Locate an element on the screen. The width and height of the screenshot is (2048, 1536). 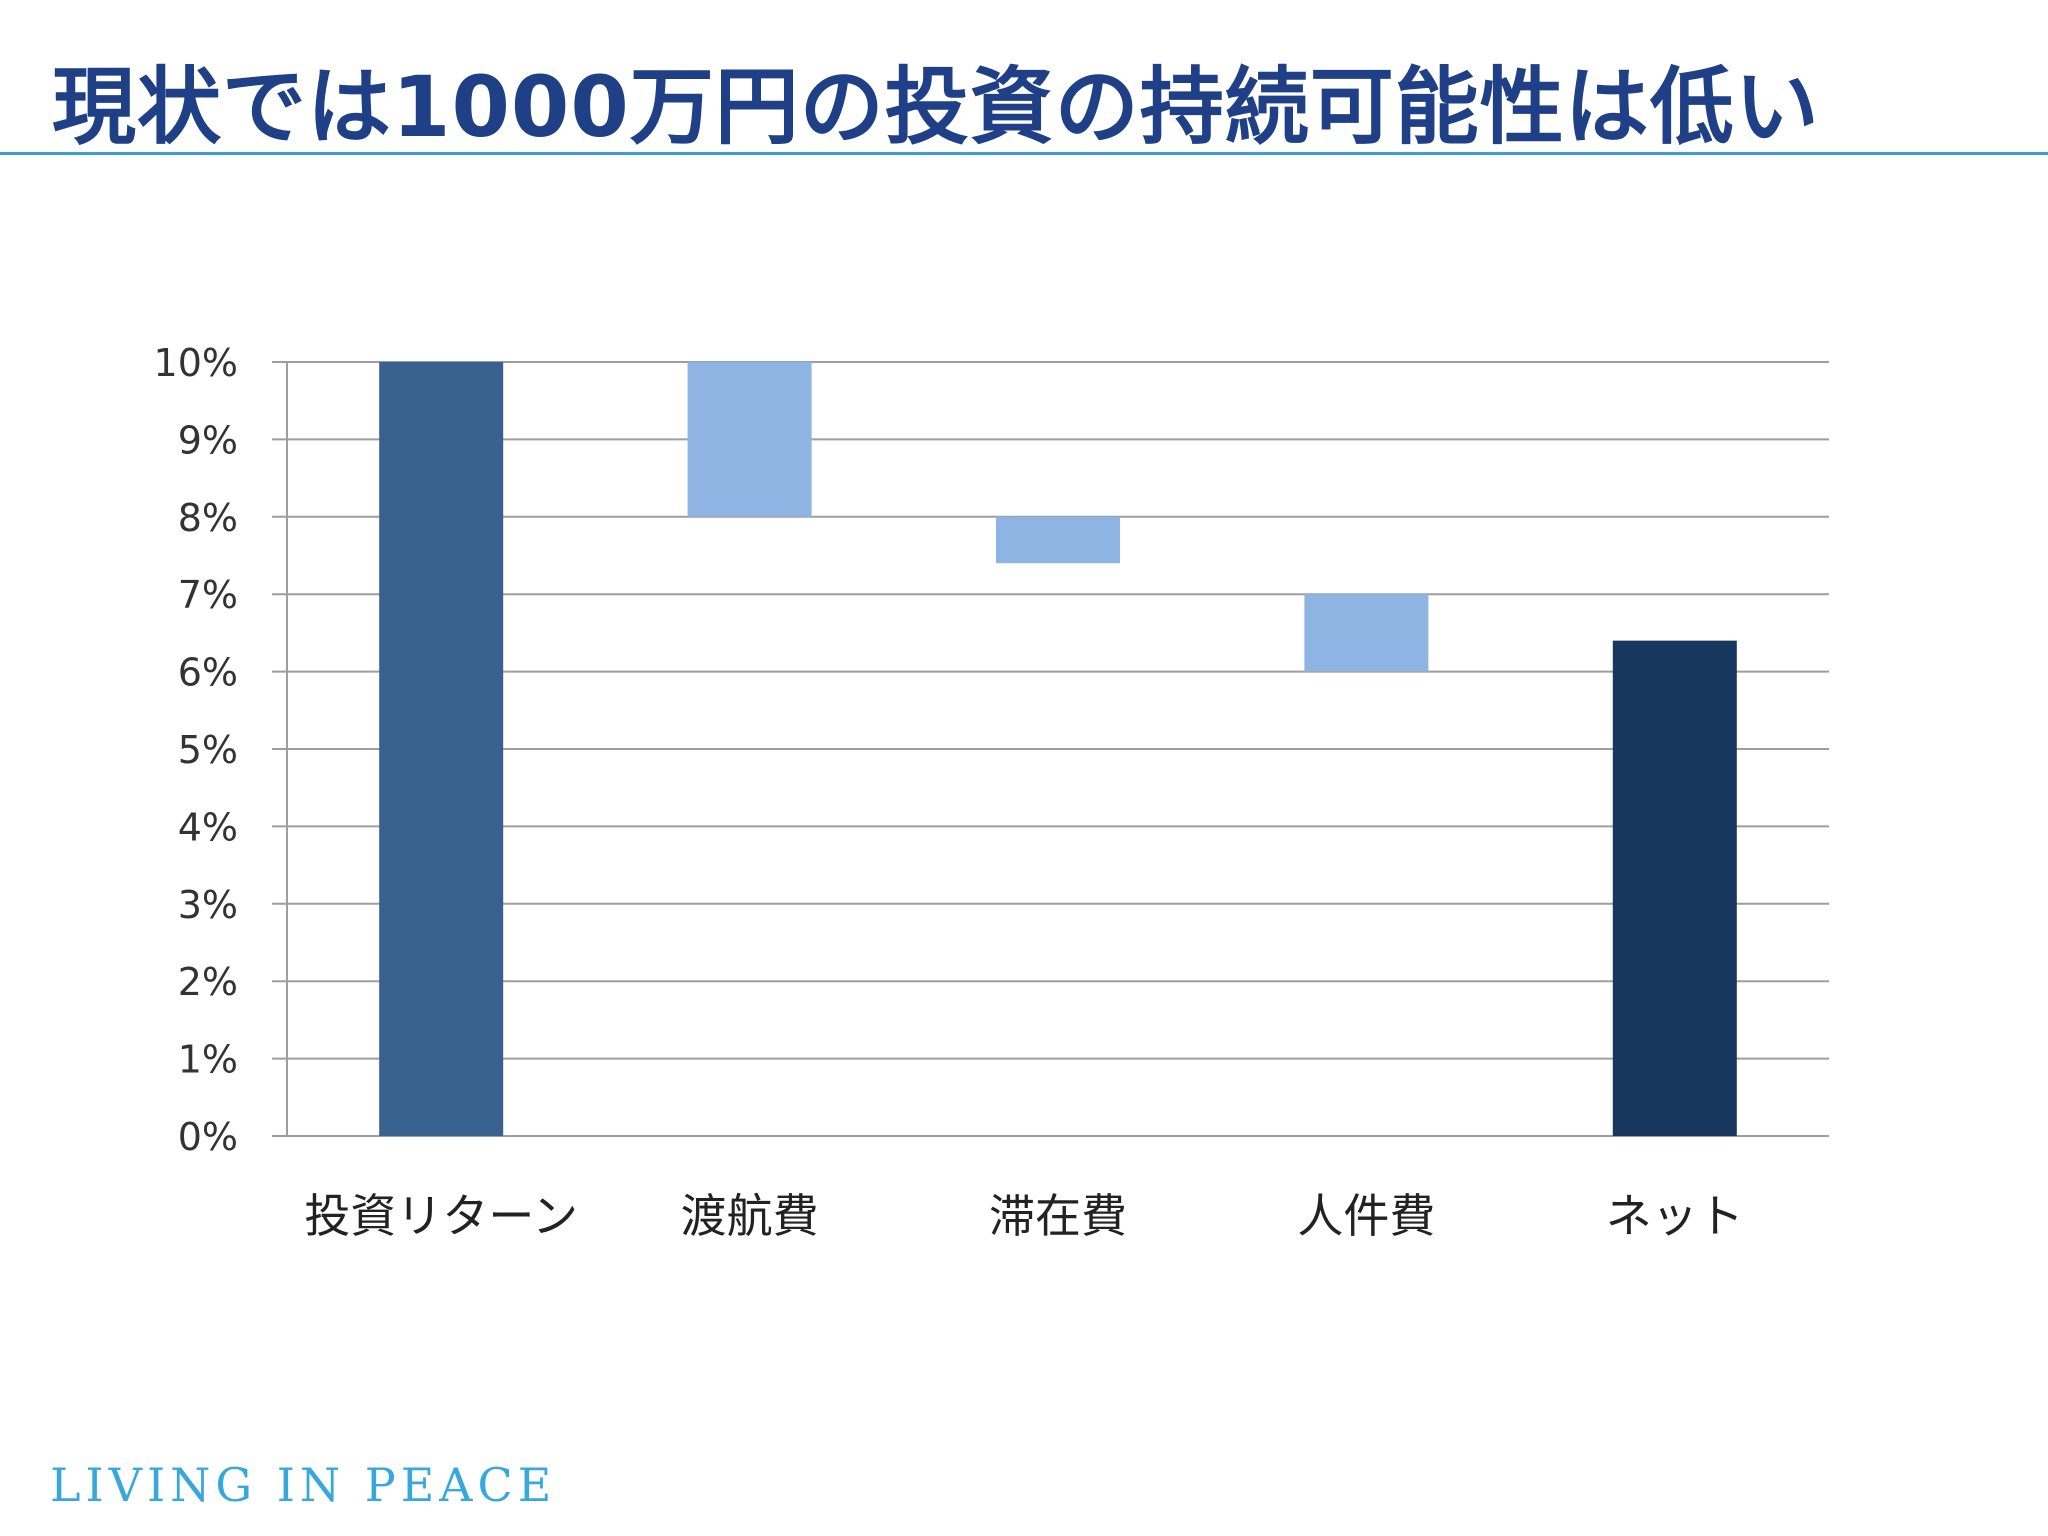
y-tick-label: 0% is located at coordinates (208, 1137).